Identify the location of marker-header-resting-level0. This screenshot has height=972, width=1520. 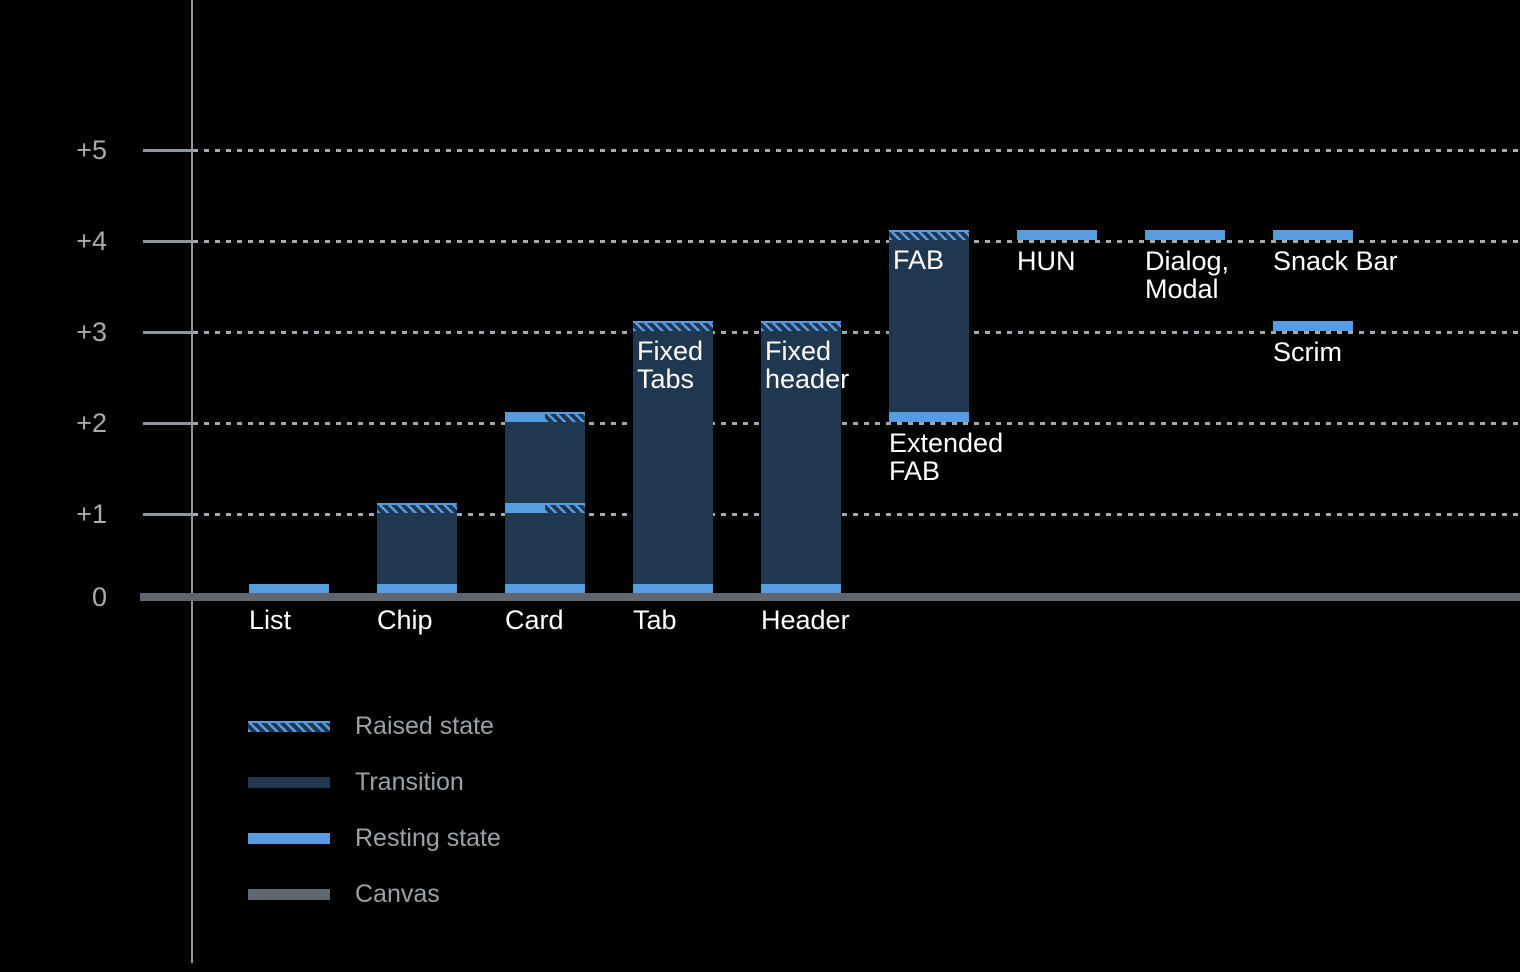
(801, 588).